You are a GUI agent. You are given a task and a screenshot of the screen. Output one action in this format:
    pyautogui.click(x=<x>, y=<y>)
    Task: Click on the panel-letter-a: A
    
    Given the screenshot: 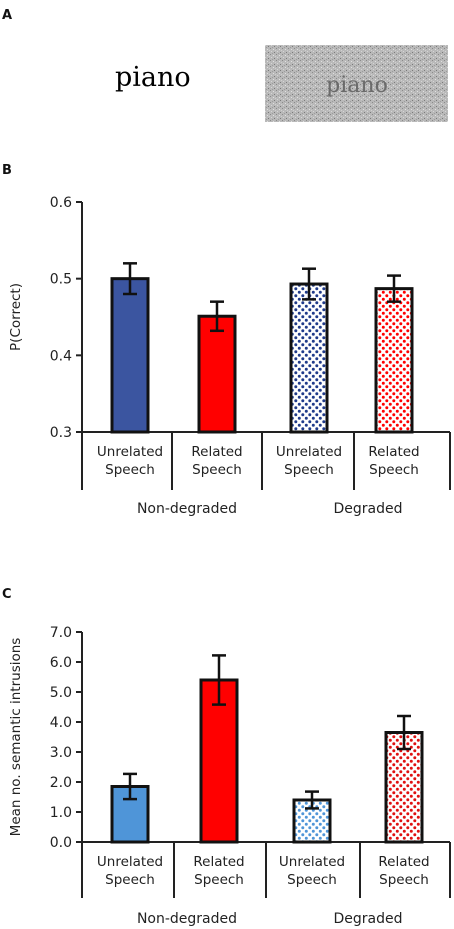 What is the action you would take?
    pyautogui.click(x=7, y=15)
    